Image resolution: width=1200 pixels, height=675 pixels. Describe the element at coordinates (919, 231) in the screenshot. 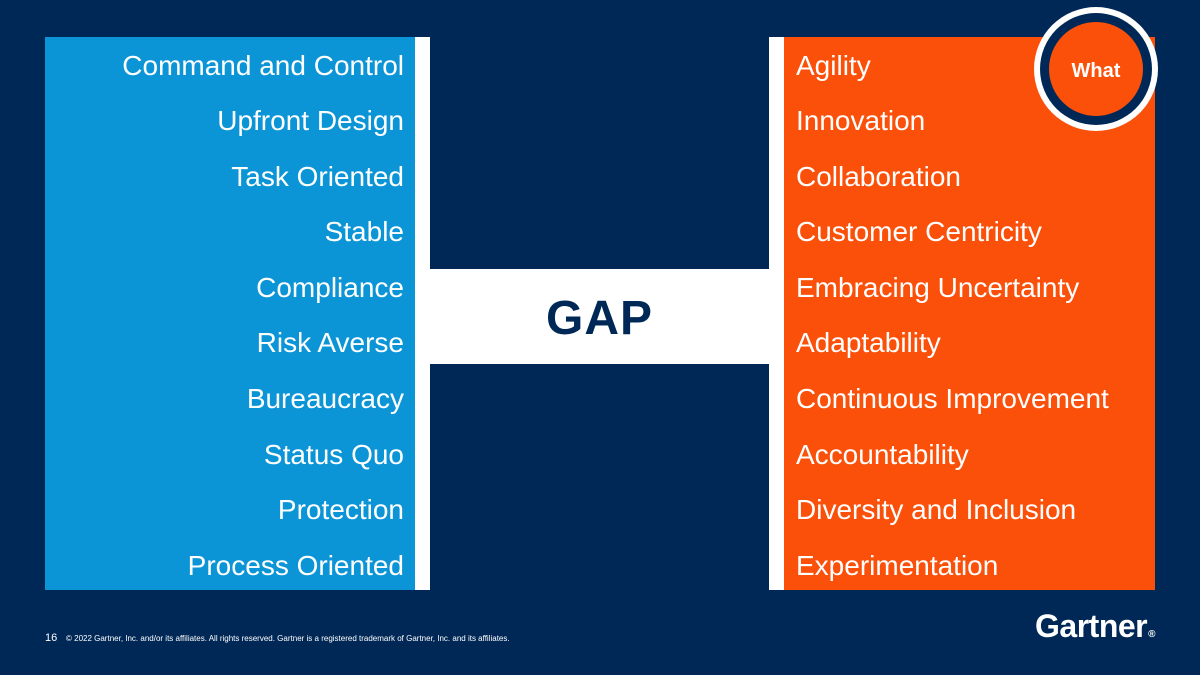

I see `future-state-item: Customer Centricity` at that location.